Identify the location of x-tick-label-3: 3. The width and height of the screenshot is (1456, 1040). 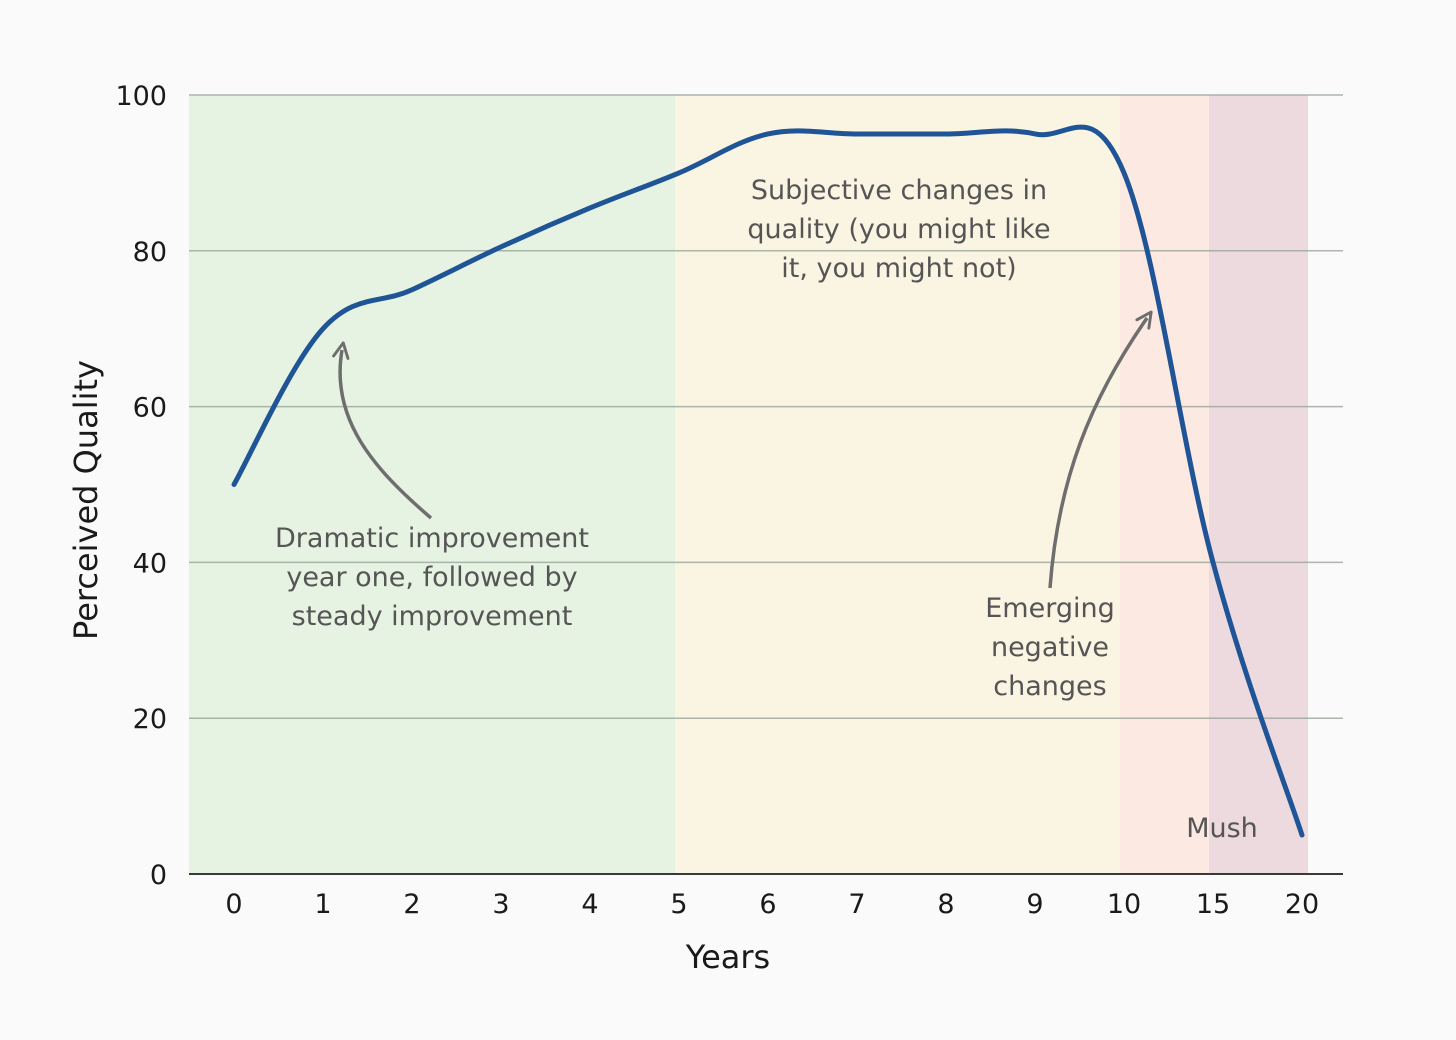
(500, 904).